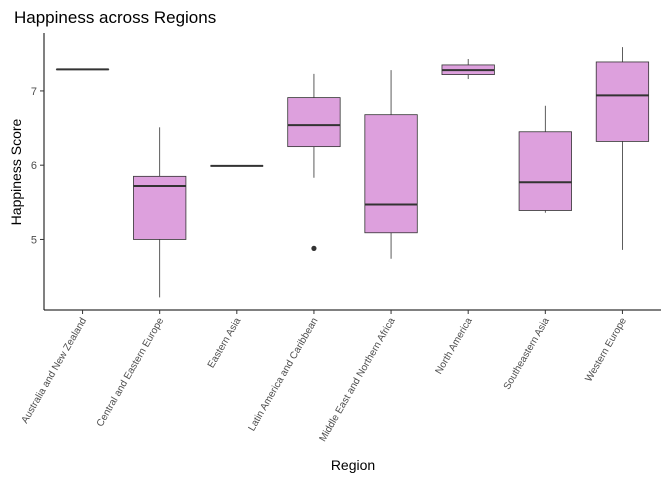  I want to click on y-tick-label: 5, so click(34, 240).